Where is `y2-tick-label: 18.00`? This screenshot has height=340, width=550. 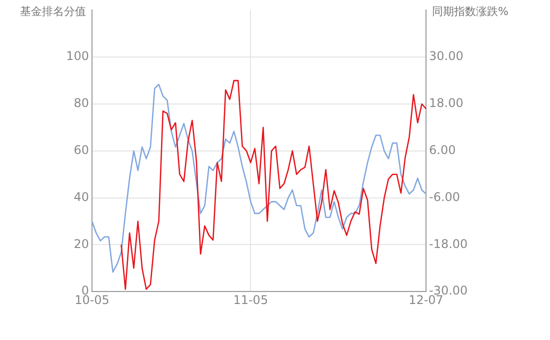
y2-tick-label: 18.00 is located at coordinates (446, 103).